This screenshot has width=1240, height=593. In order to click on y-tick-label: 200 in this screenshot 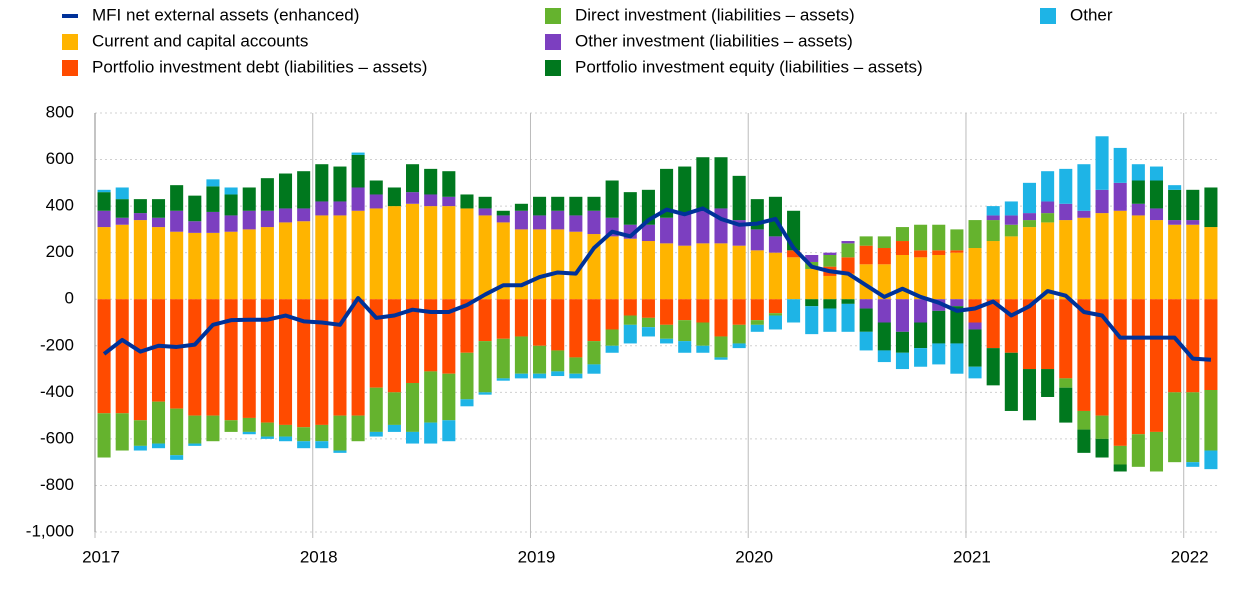, I will do `click(60, 251)`.